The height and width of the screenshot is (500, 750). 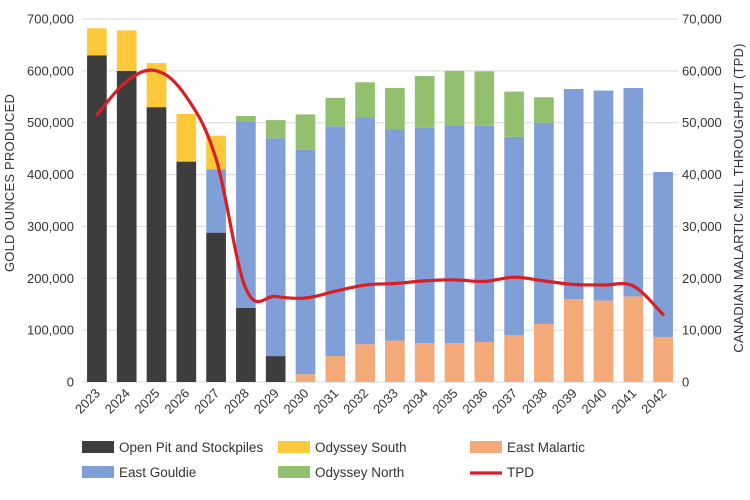 What do you see at coordinates (454, 98) in the screenshot?
I see `bar-odyssey-north-2035` at bounding box center [454, 98].